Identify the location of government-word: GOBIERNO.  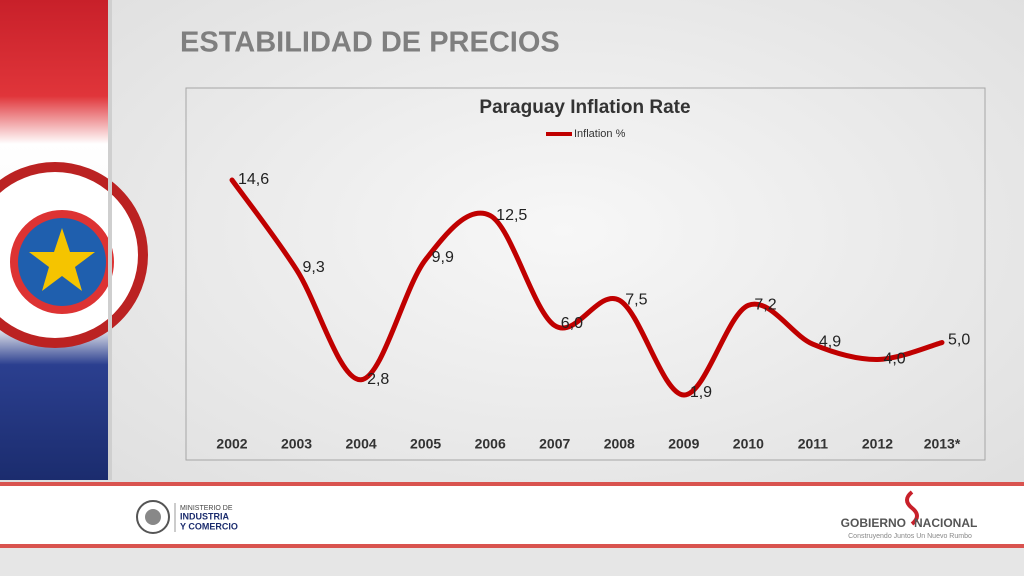
(873, 523).